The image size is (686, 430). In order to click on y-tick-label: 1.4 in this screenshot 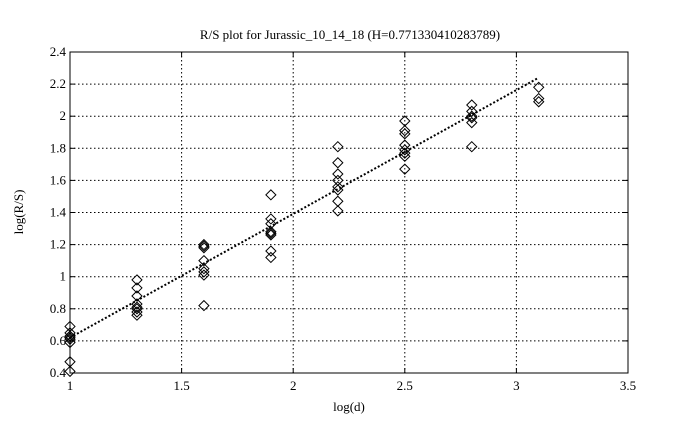, I will do `click(58, 212)`.